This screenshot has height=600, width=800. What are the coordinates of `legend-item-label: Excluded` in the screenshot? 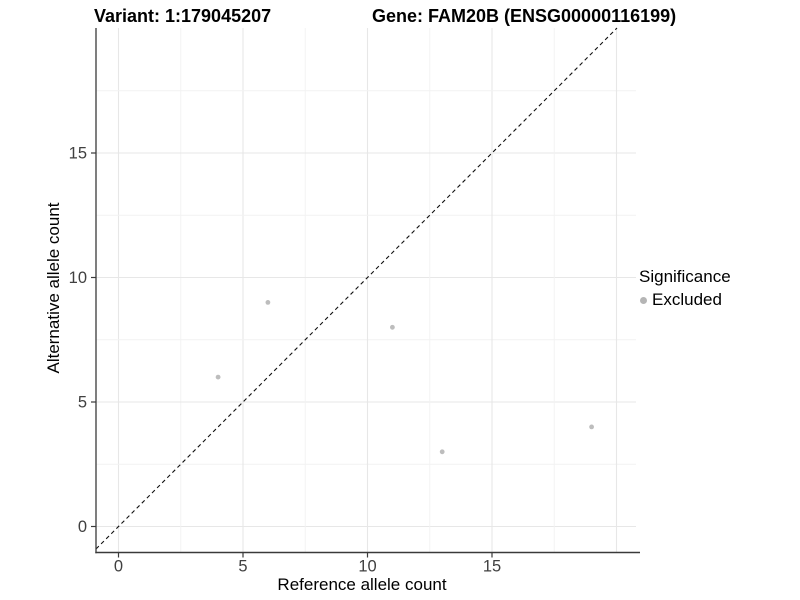 It's located at (687, 299).